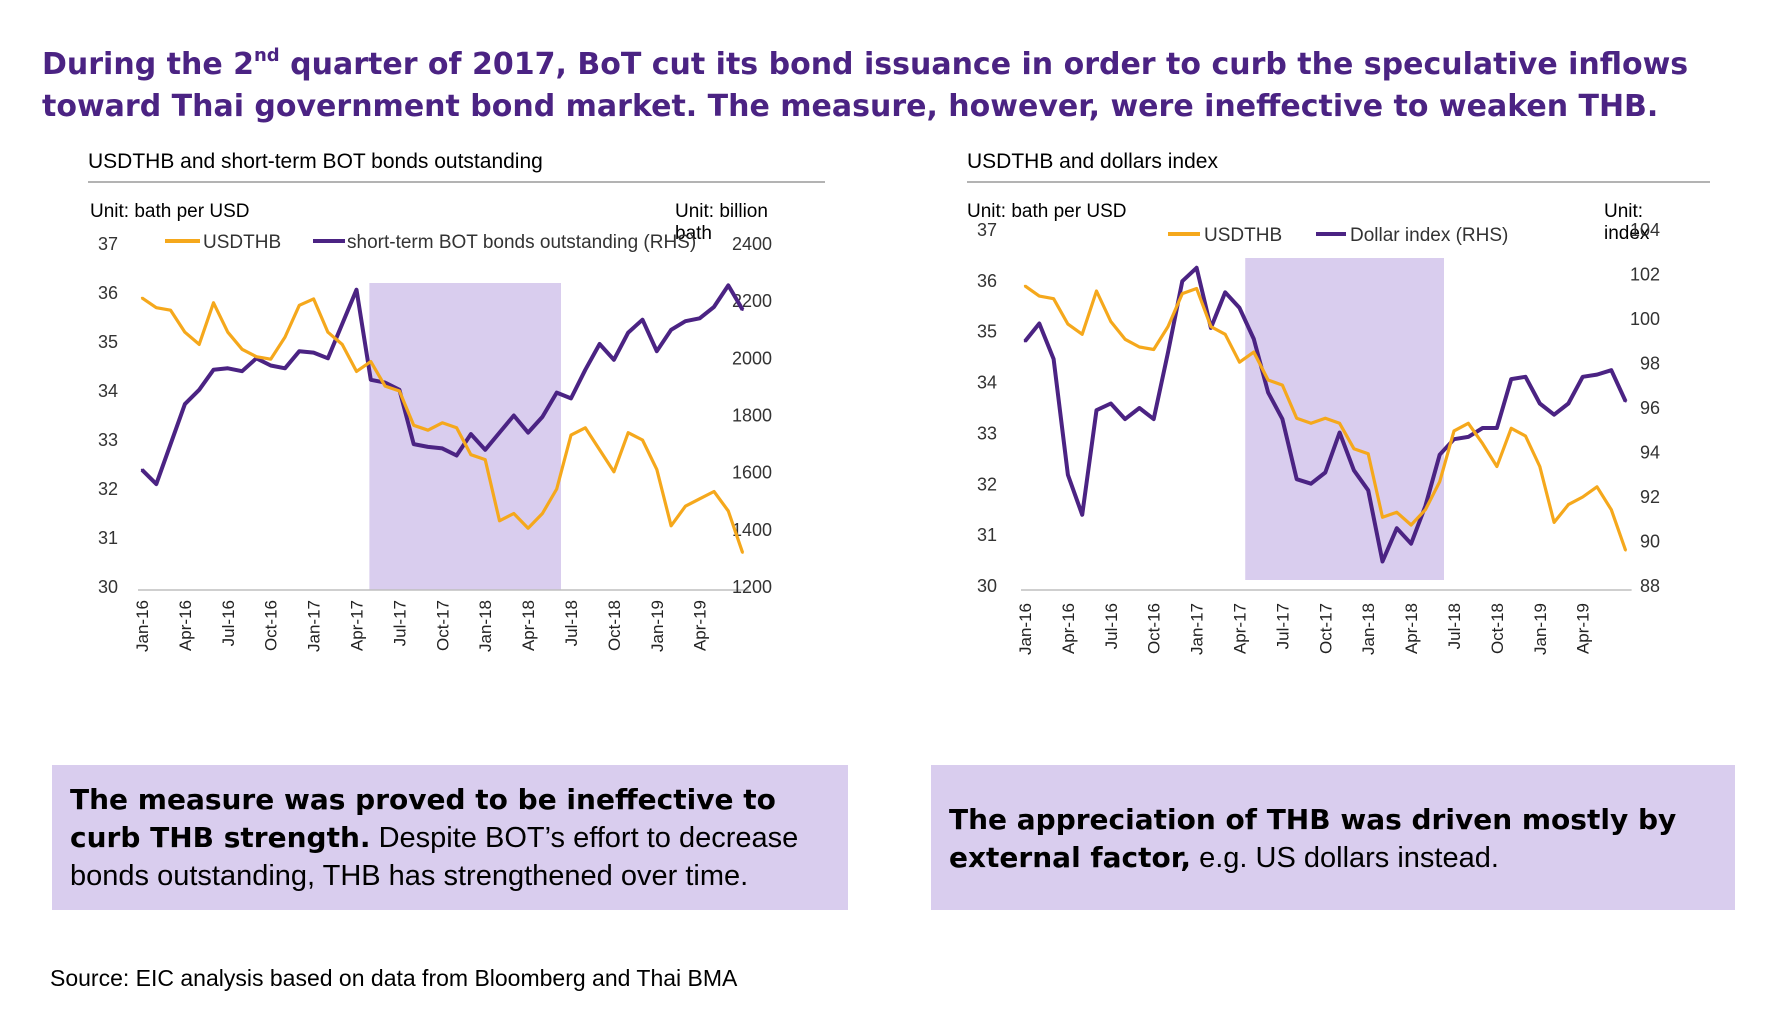  I want to click on right-chart-title: USDTHB and dollars index, so click(1092, 161).